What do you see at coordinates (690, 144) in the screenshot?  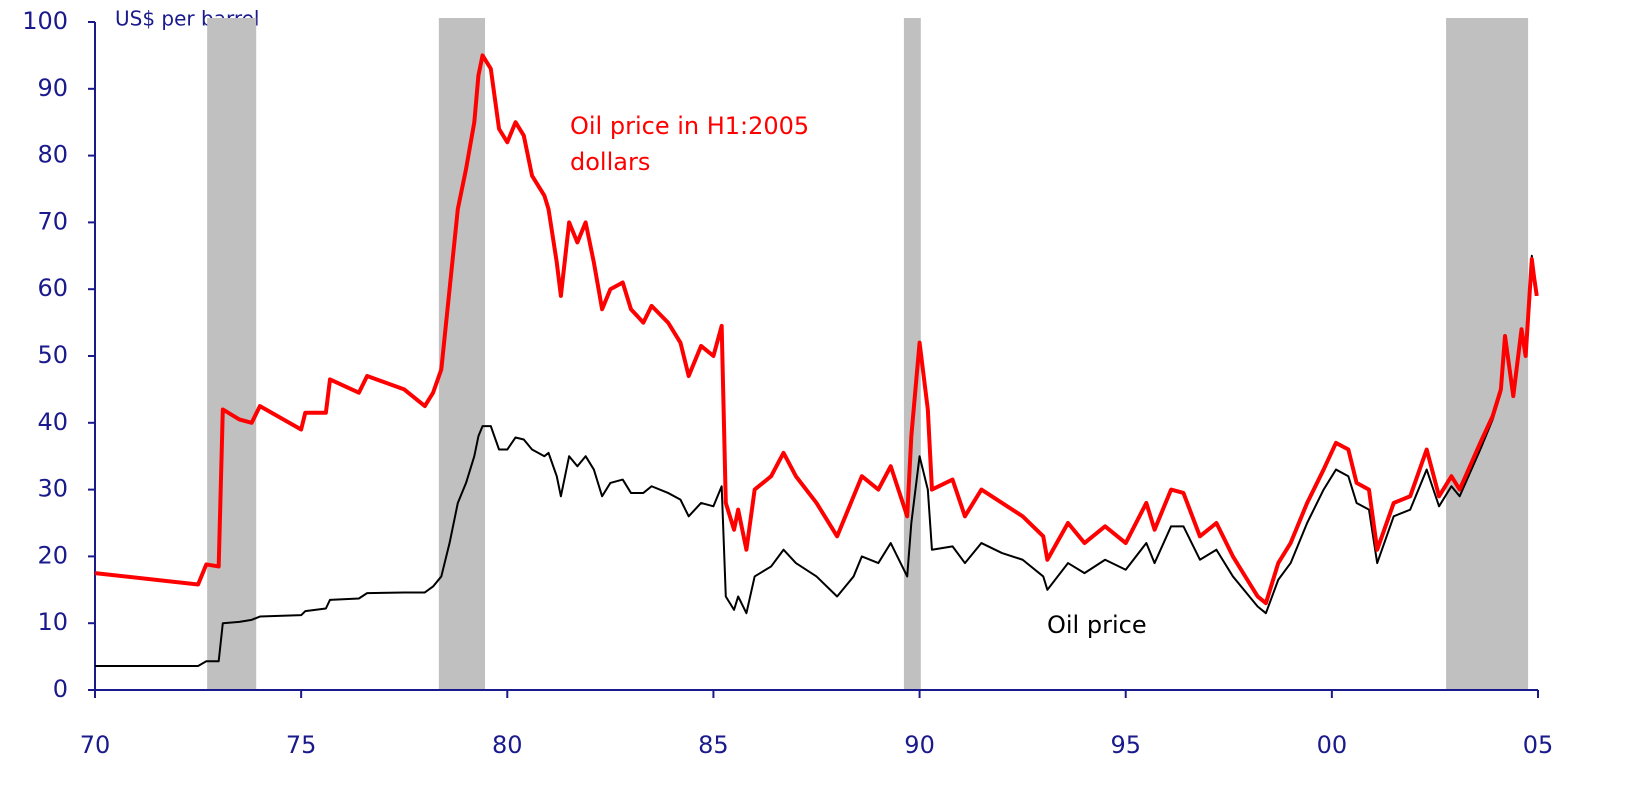 I see `series-label: Oil price in H1:2005 dollars` at bounding box center [690, 144].